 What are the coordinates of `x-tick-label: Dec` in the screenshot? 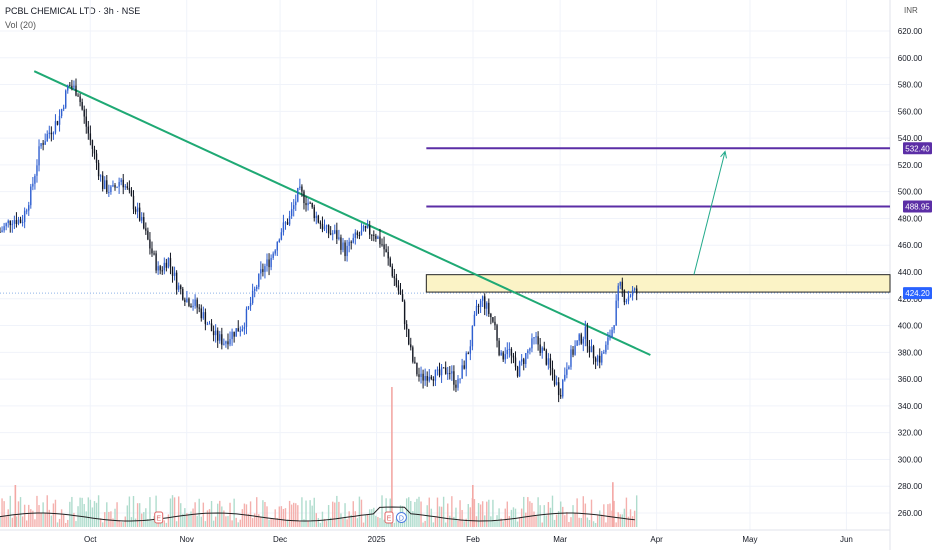 It's located at (280, 539).